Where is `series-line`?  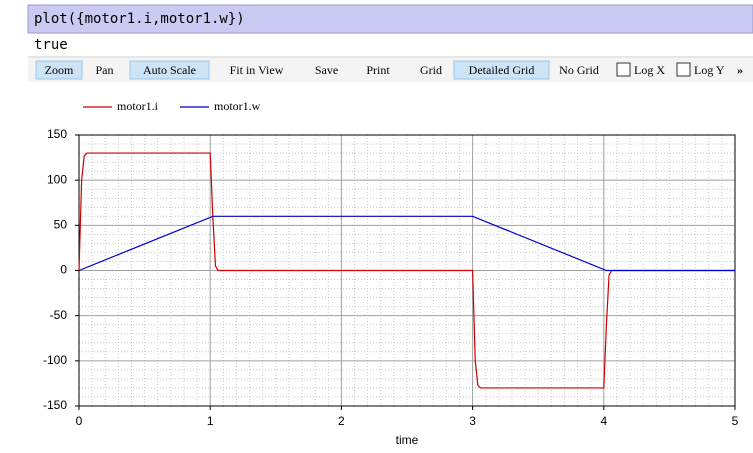
series-line is located at coordinates (406, 243).